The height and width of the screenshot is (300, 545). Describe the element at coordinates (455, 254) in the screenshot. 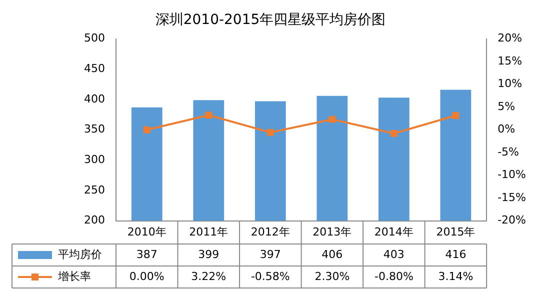

I see `data-label: 416` at that location.